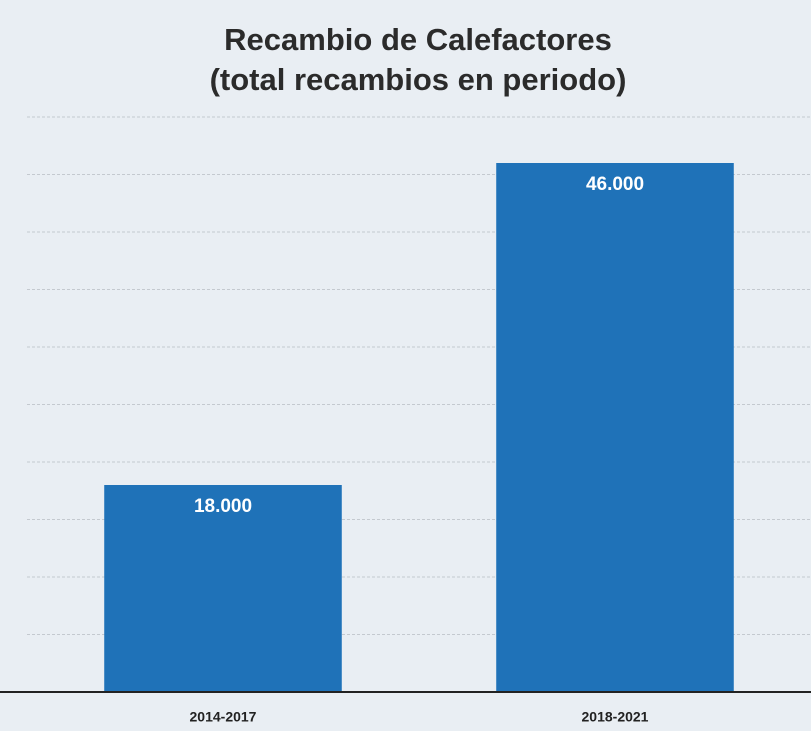 This screenshot has width=811, height=731. I want to click on value-label: 46.000, so click(615, 184).